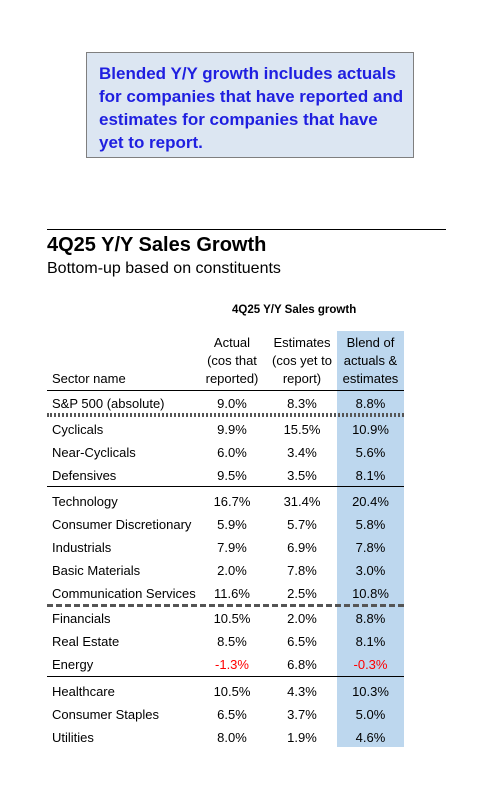  Describe the element at coordinates (302, 547) in the screenshot. I see `estimates-cell: 6.9%` at that location.